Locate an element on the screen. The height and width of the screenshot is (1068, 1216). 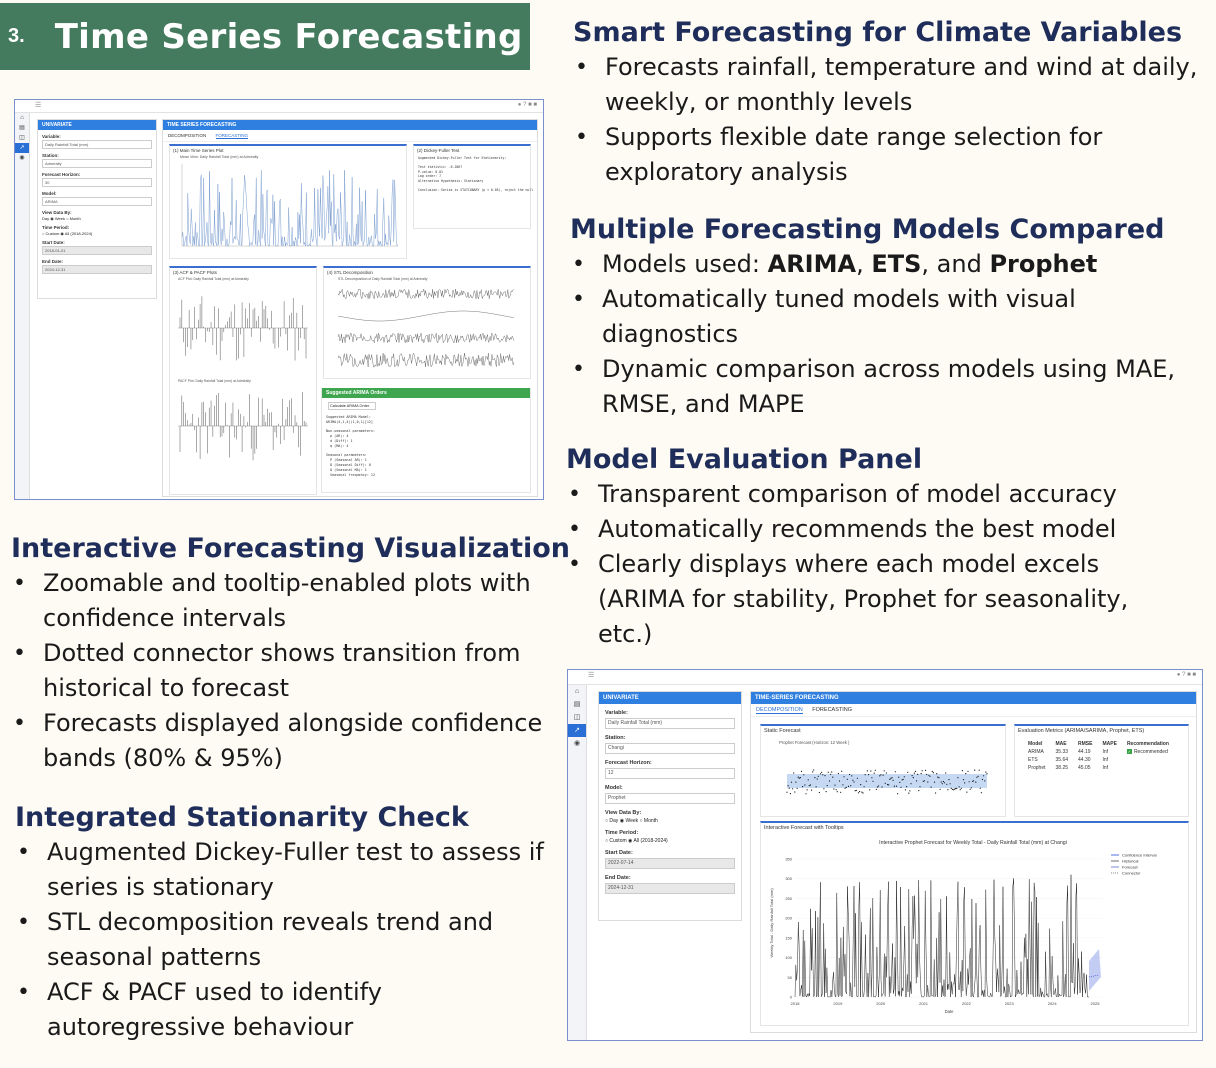
start-date-input: 2018-01-01 is located at coordinates (97, 250).